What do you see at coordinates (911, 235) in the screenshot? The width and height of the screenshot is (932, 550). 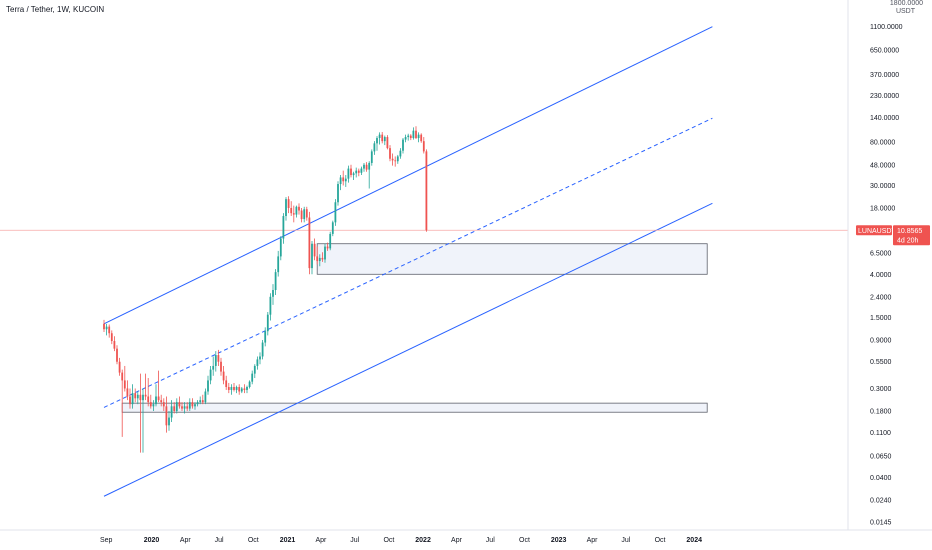 I see `price-tag-bg` at bounding box center [911, 235].